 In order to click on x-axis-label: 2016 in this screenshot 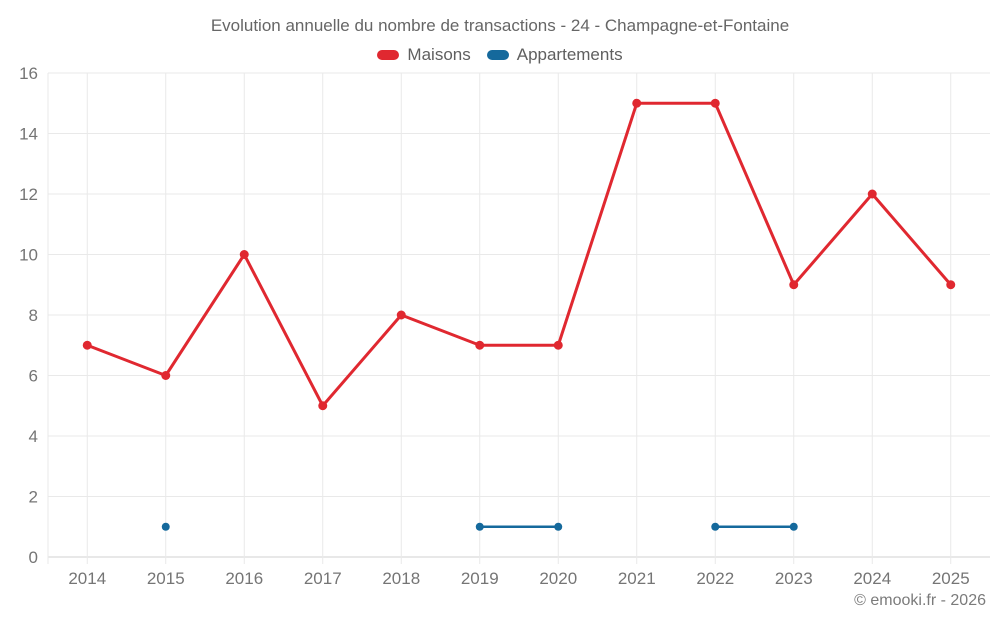, I will do `click(244, 578)`.